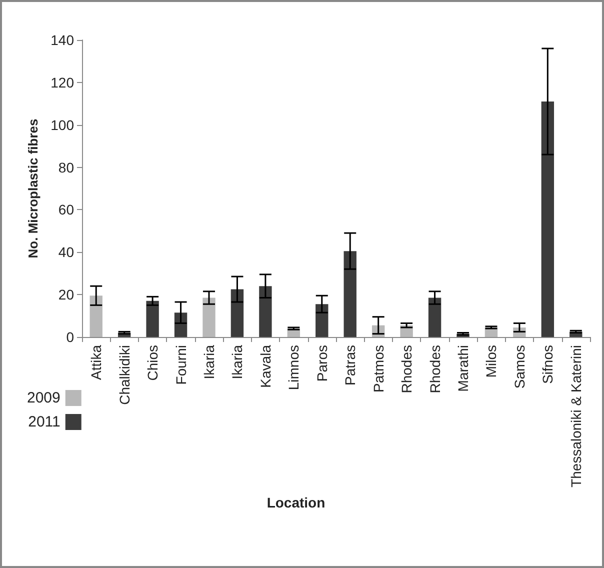  Describe the element at coordinates (62, 124) in the screenshot. I see `y-tick-label: 100` at that location.